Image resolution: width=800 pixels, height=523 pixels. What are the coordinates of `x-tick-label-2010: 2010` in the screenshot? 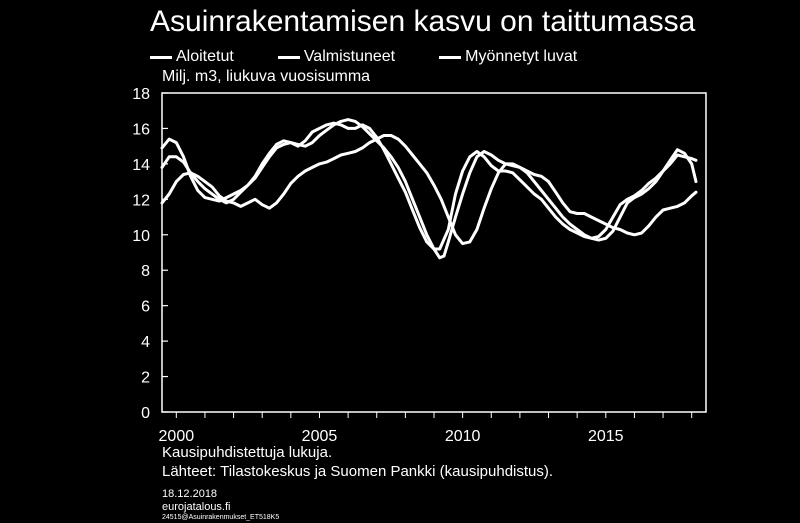 It's located at (463, 436).